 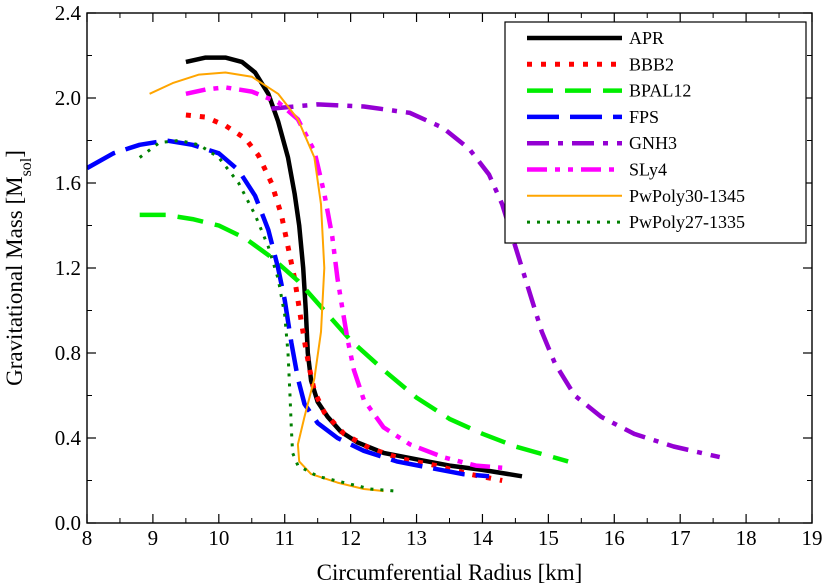 I want to click on y-tick-label: 0.4, so click(x=68, y=438).